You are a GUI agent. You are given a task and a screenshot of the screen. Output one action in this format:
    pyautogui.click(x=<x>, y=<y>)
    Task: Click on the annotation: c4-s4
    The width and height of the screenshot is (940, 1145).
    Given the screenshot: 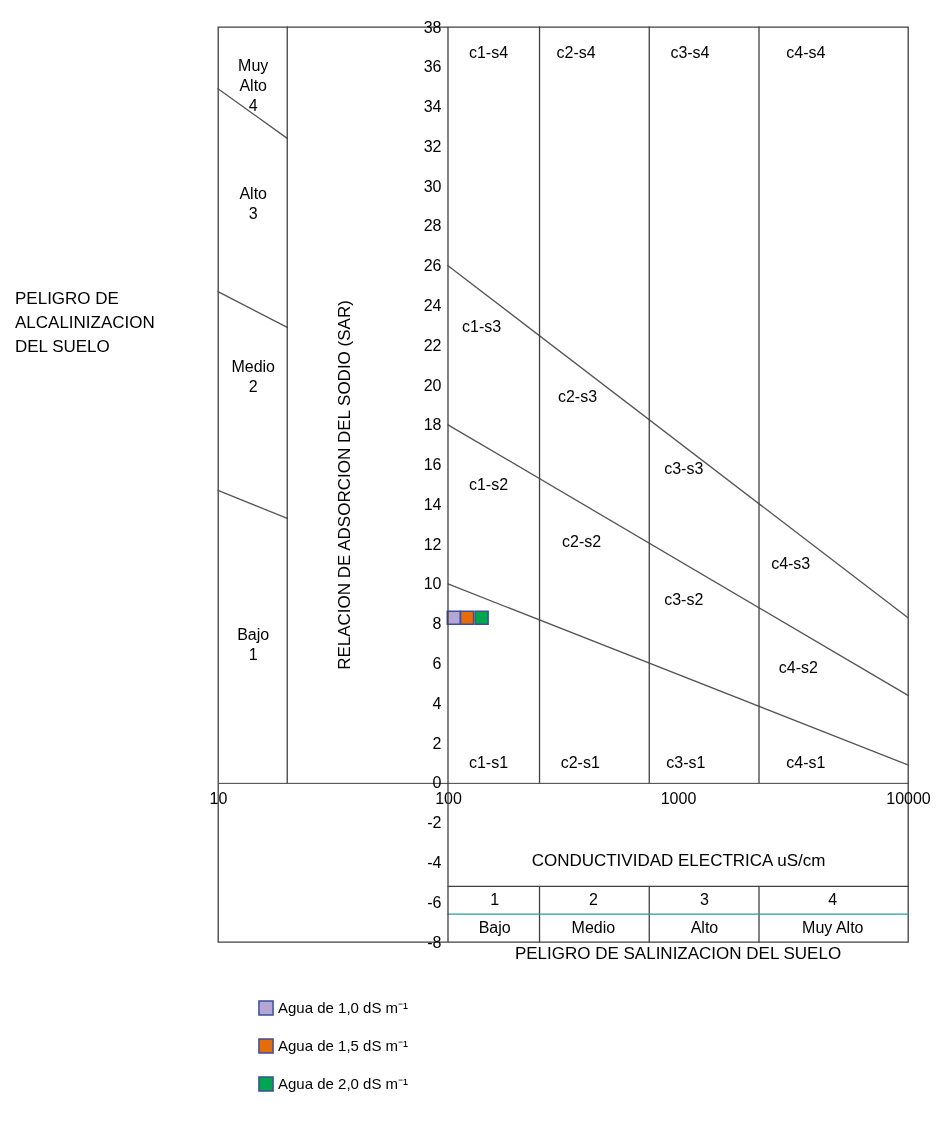 What is the action you would take?
    pyautogui.click(x=806, y=52)
    